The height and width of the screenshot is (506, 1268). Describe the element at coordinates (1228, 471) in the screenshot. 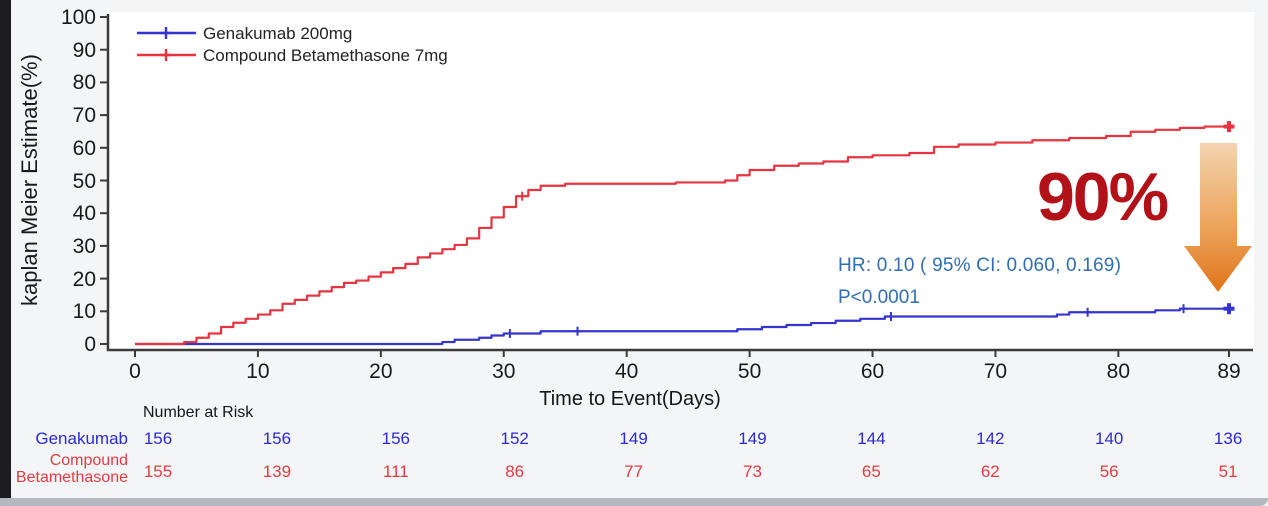

I see `risk-value: 51` at that location.